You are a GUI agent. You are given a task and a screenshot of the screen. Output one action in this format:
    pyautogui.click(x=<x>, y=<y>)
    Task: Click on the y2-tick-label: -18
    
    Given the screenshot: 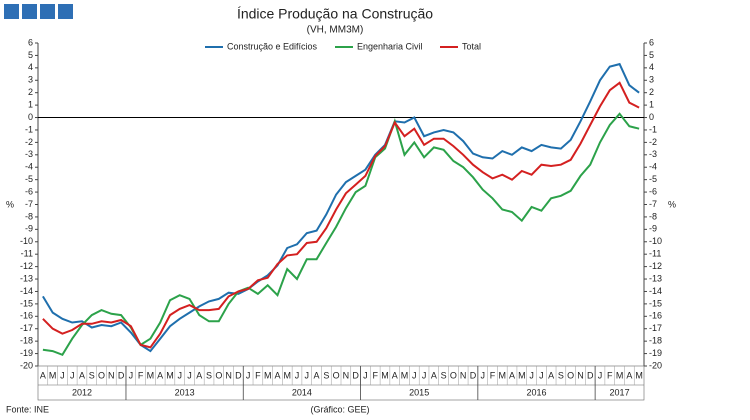 What is the action you would take?
    pyautogui.click(x=655, y=341)
    